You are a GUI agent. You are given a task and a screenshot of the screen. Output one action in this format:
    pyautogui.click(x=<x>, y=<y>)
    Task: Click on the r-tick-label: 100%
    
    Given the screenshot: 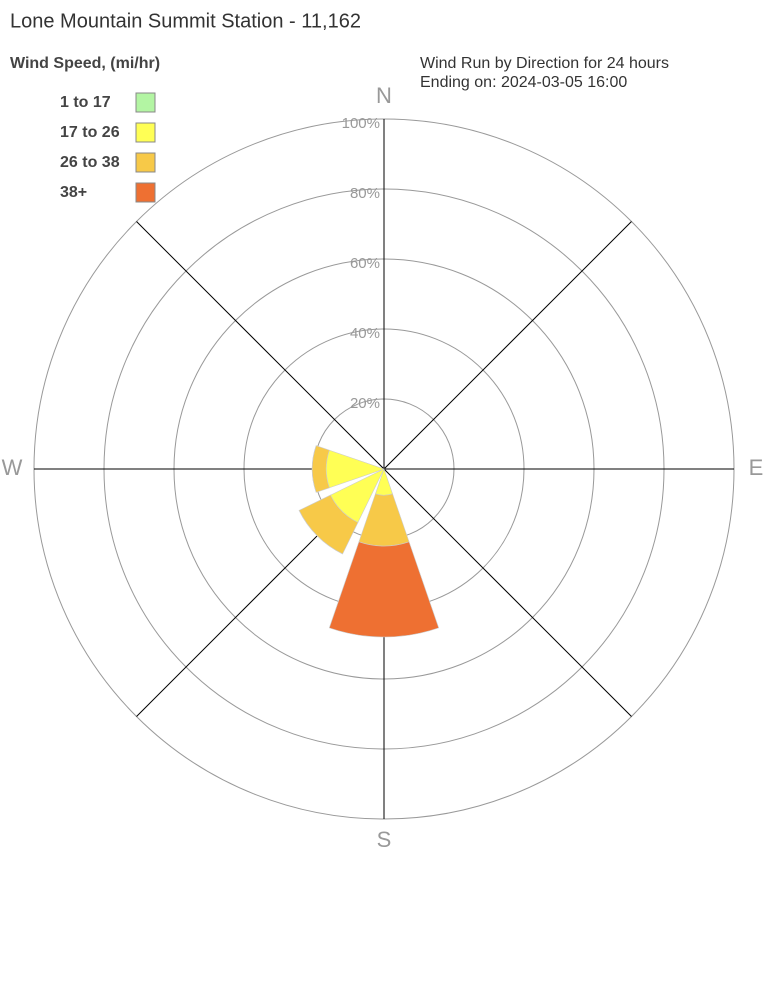 What is the action you would take?
    pyautogui.click(x=361, y=123)
    